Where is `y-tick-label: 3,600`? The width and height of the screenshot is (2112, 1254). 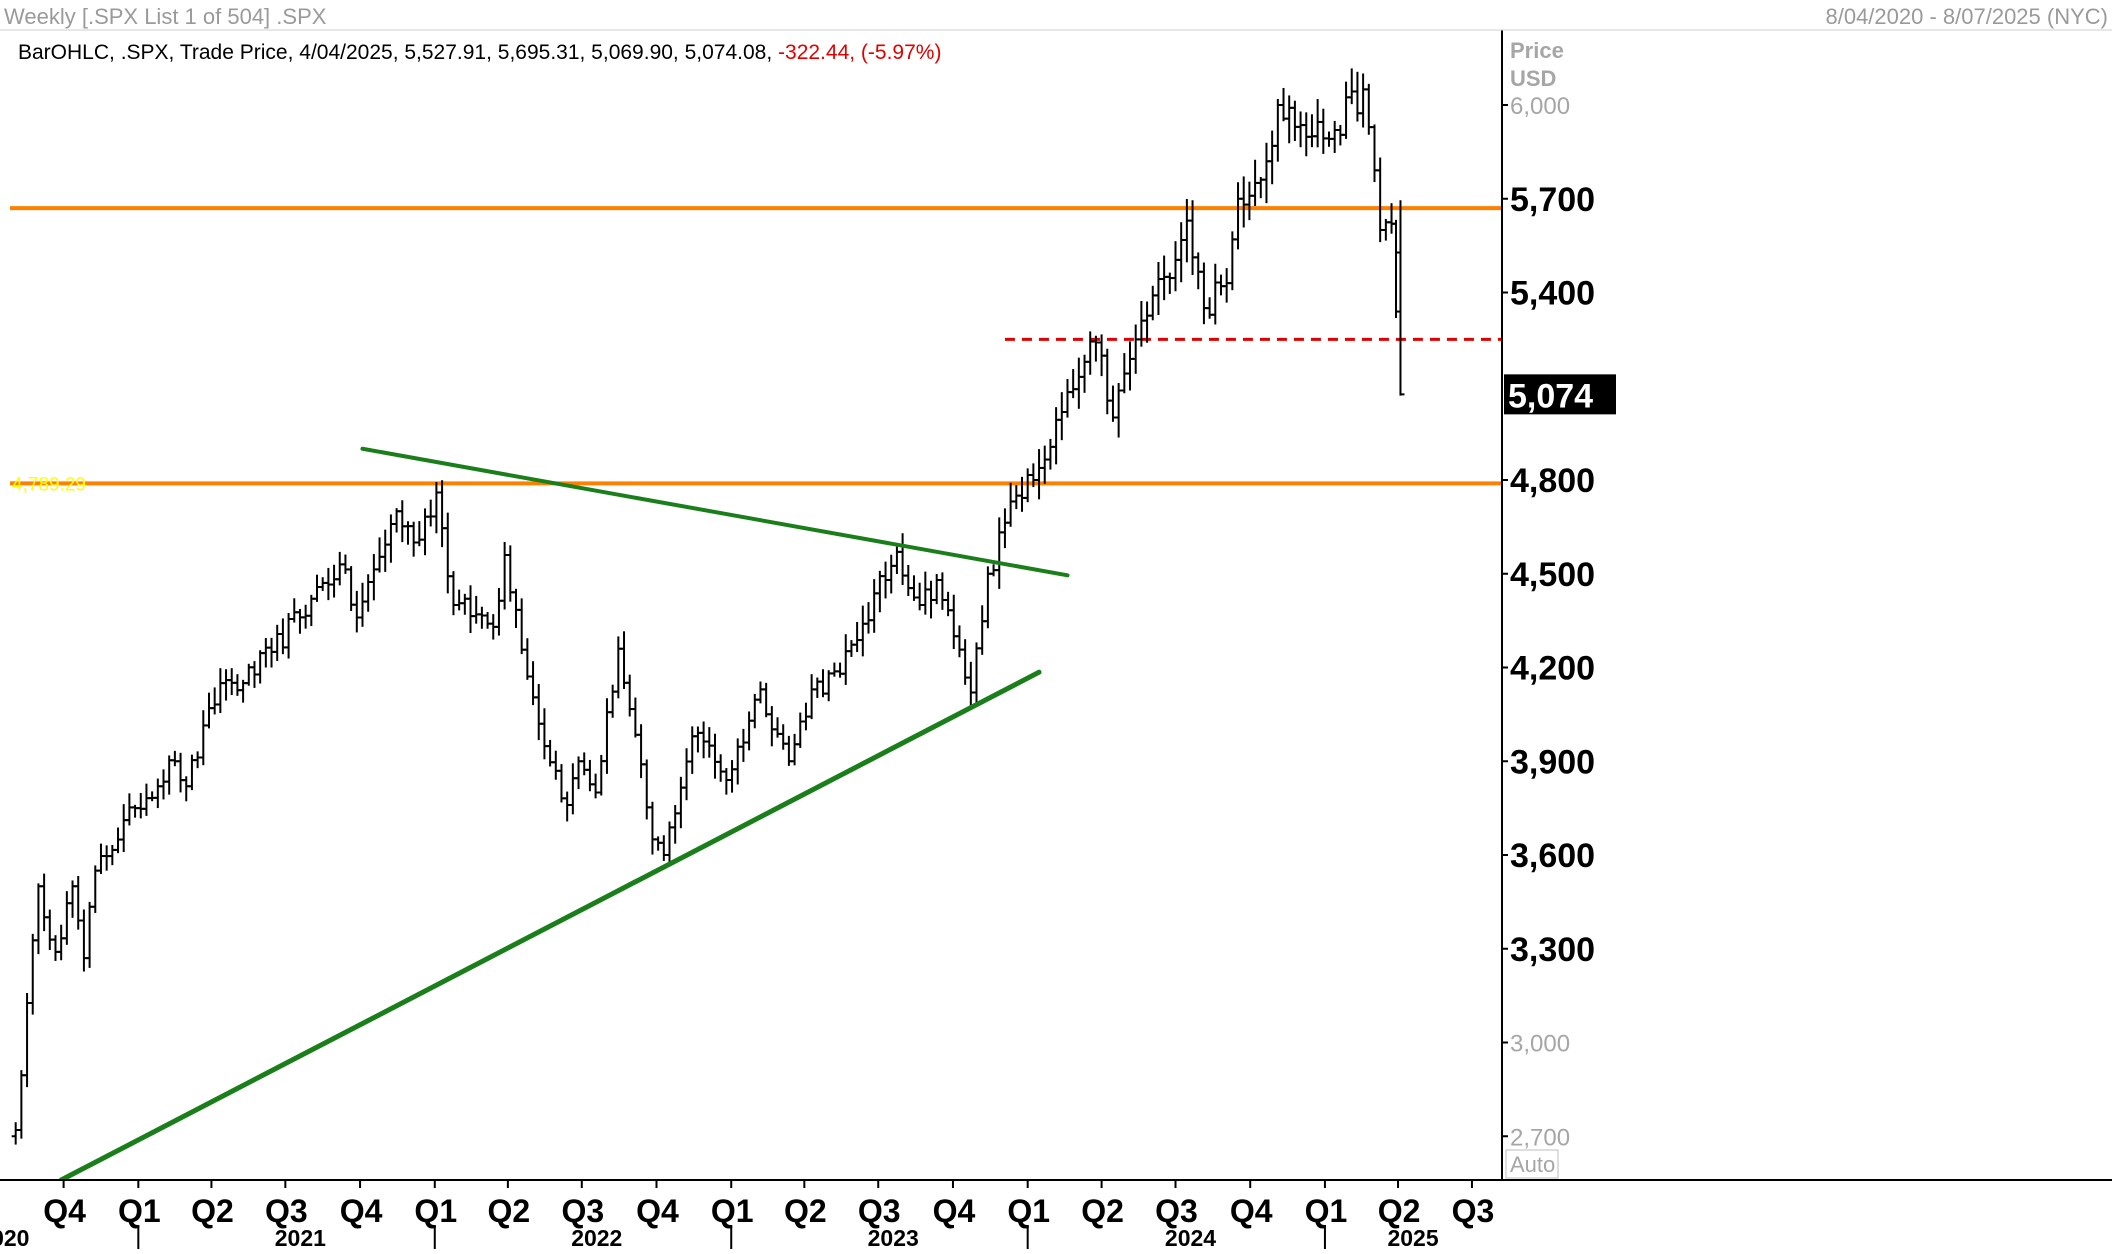 y-tick-label: 3,600 is located at coordinates (1552, 856).